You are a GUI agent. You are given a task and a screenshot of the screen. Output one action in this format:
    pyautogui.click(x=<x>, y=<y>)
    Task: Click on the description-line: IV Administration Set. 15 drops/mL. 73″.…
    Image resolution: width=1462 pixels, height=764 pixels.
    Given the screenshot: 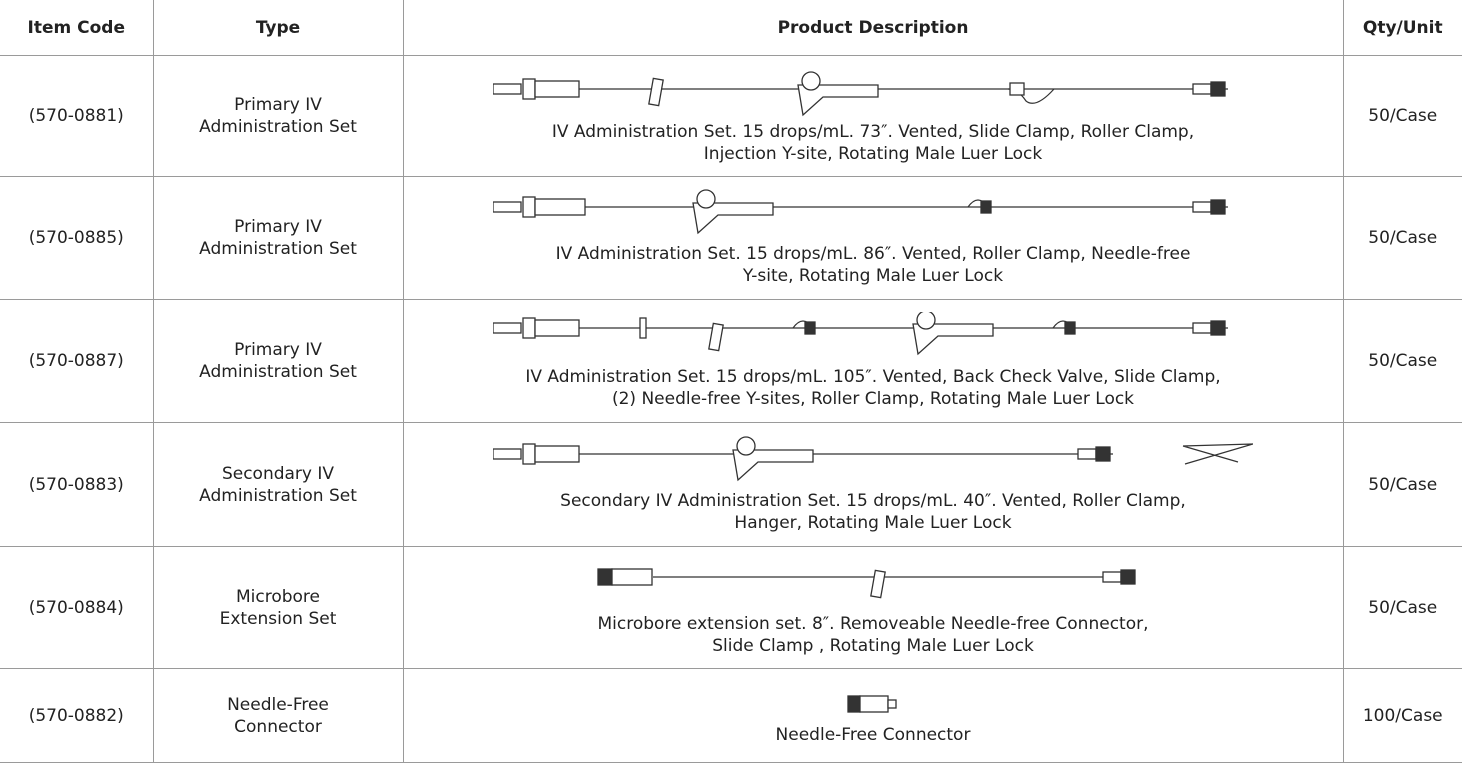 What is the action you would take?
    pyautogui.click(x=873, y=132)
    